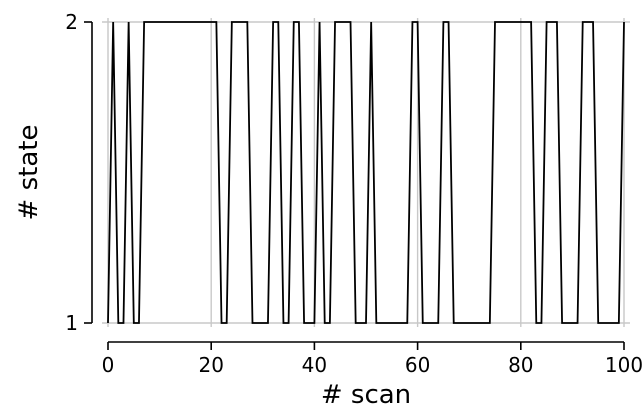 Image resolution: width=642 pixels, height=409 pixels. What do you see at coordinates (210, 365) in the screenshot?
I see `x-tick-label-20: 20` at bounding box center [210, 365].